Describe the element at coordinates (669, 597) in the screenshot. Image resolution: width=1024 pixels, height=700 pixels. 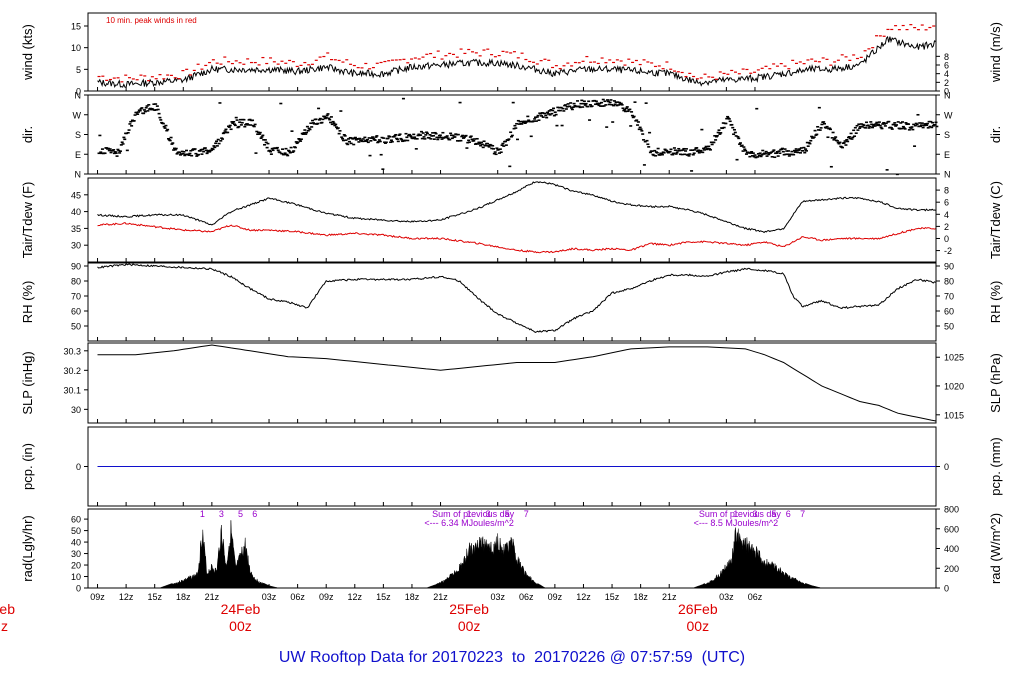
I see `x-tick-label: 21z` at that location.